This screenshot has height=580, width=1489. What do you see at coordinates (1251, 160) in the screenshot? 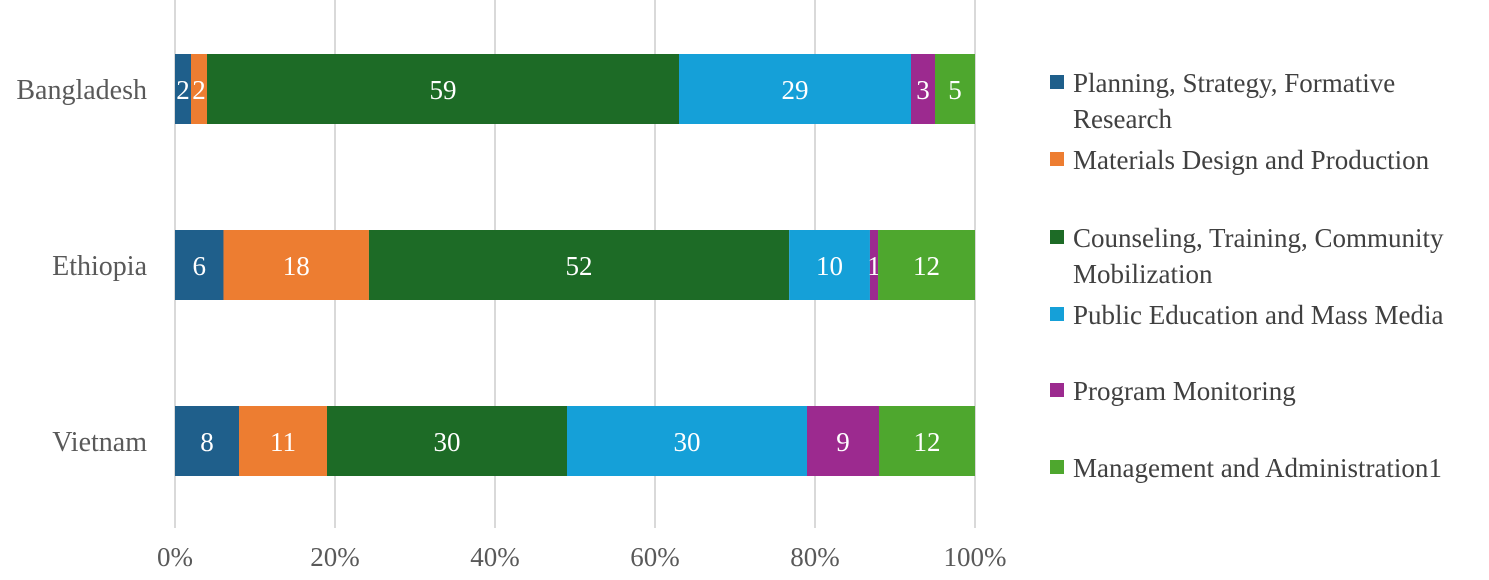
I see `legend-label: Materials Design and Production` at bounding box center [1251, 160].